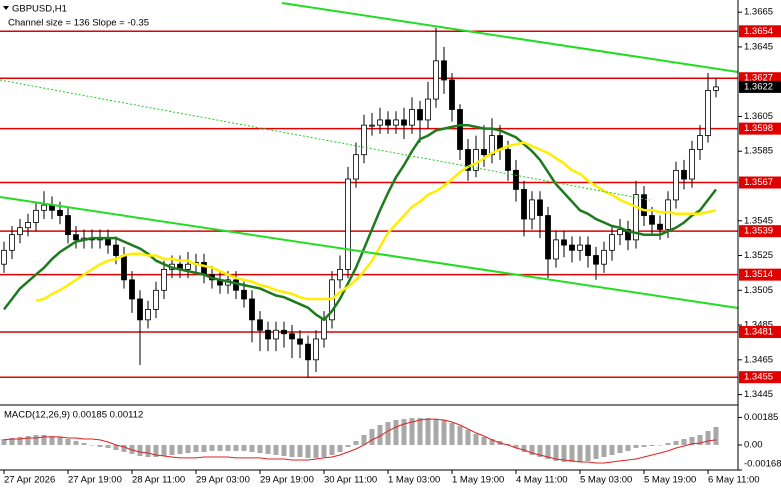 The width and height of the screenshot is (781, 489). Describe the element at coordinates (758, 255) in the screenshot. I see `y-tick-label: 1.3525` at that location.